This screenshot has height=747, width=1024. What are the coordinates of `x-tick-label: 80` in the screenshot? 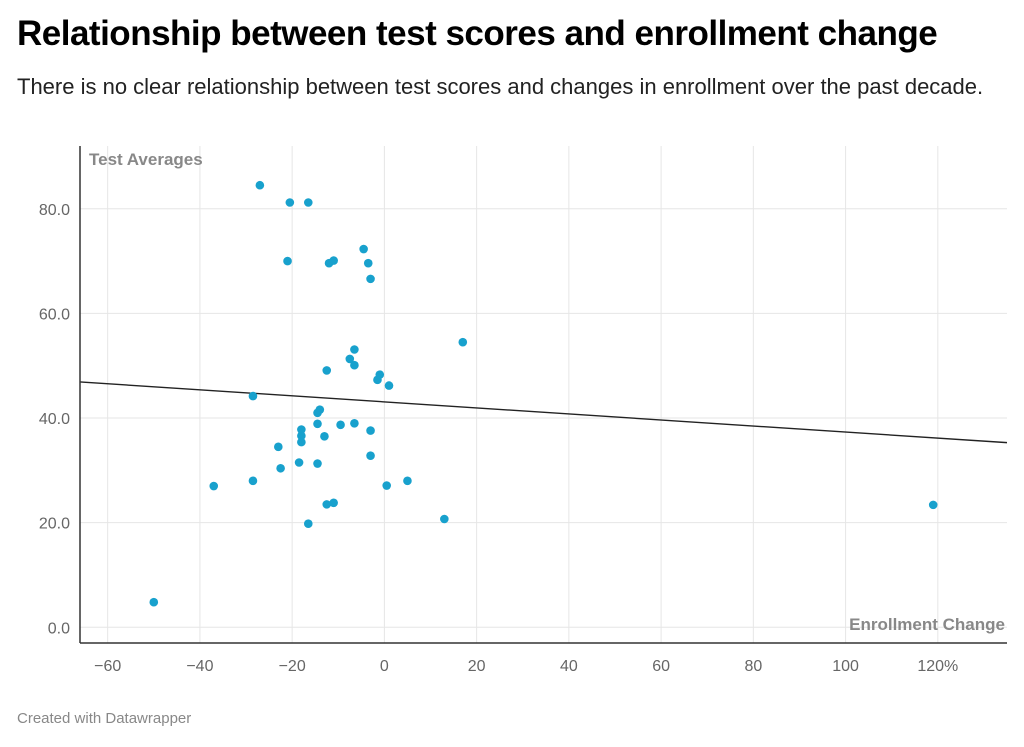 It's located at (753, 666).